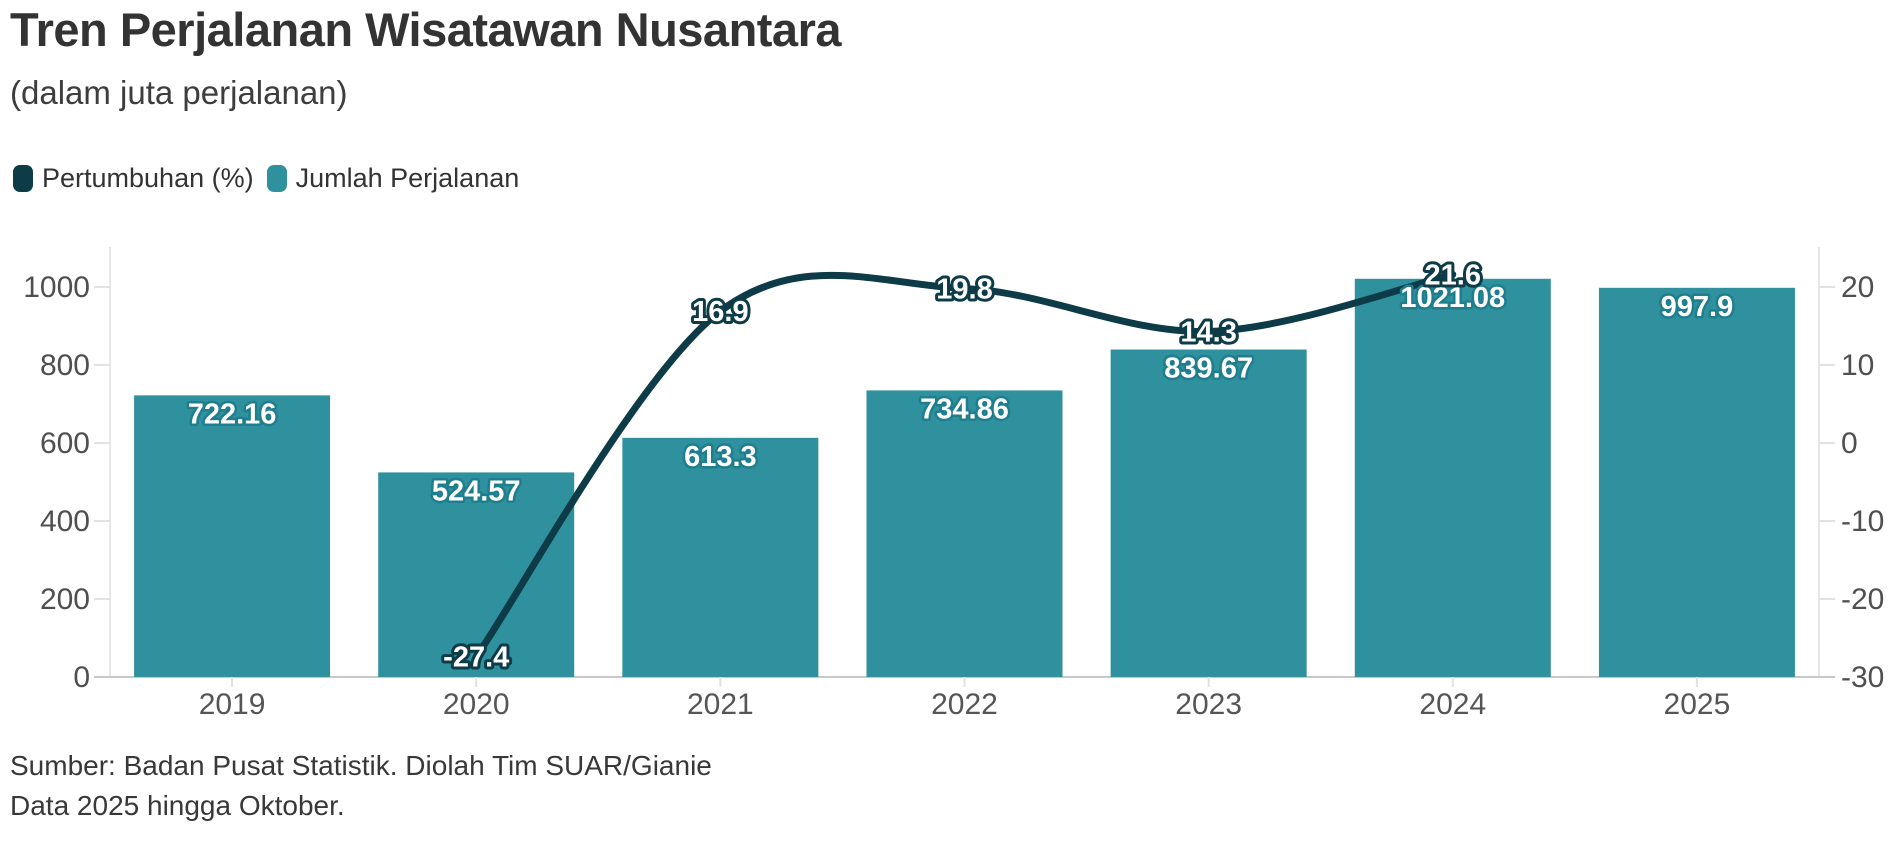 This screenshot has height=843, width=1903. Describe the element at coordinates (964, 533) in the screenshot. I see `bar-2022` at that location.